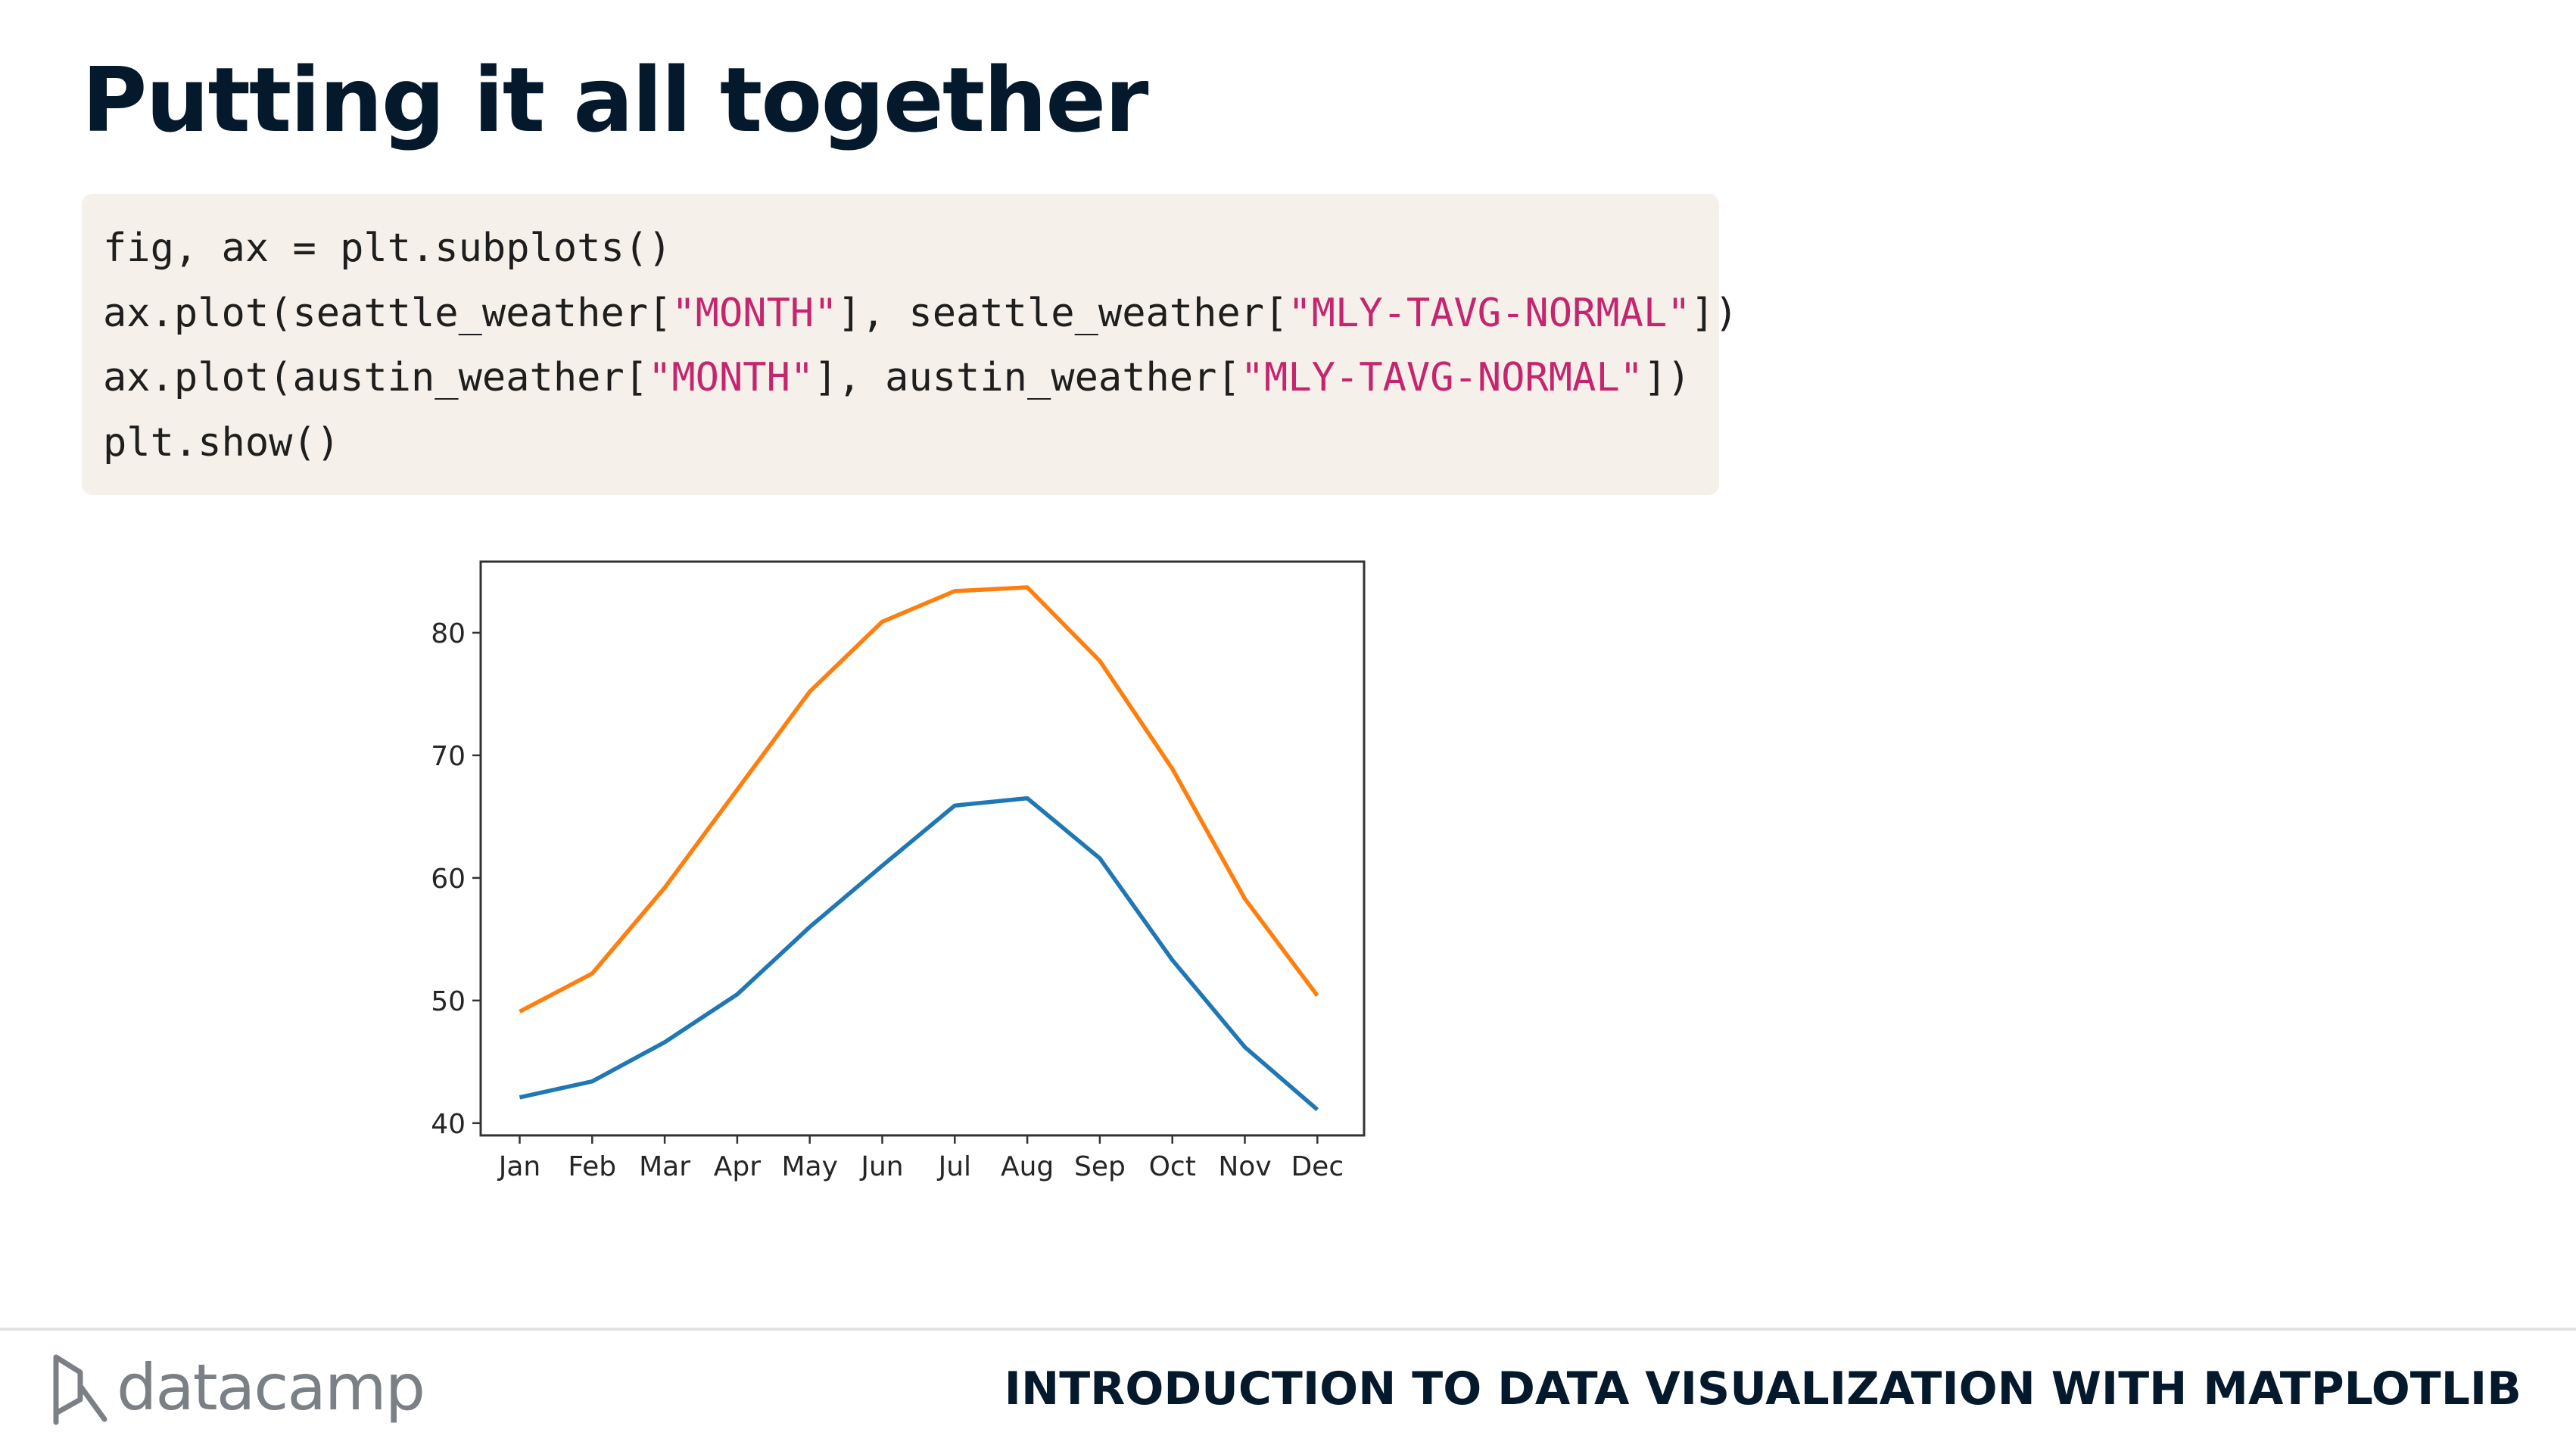  Describe the element at coordinates (881, 1166) in the screenshot. I see `x-tick-label: Jun` at that location.